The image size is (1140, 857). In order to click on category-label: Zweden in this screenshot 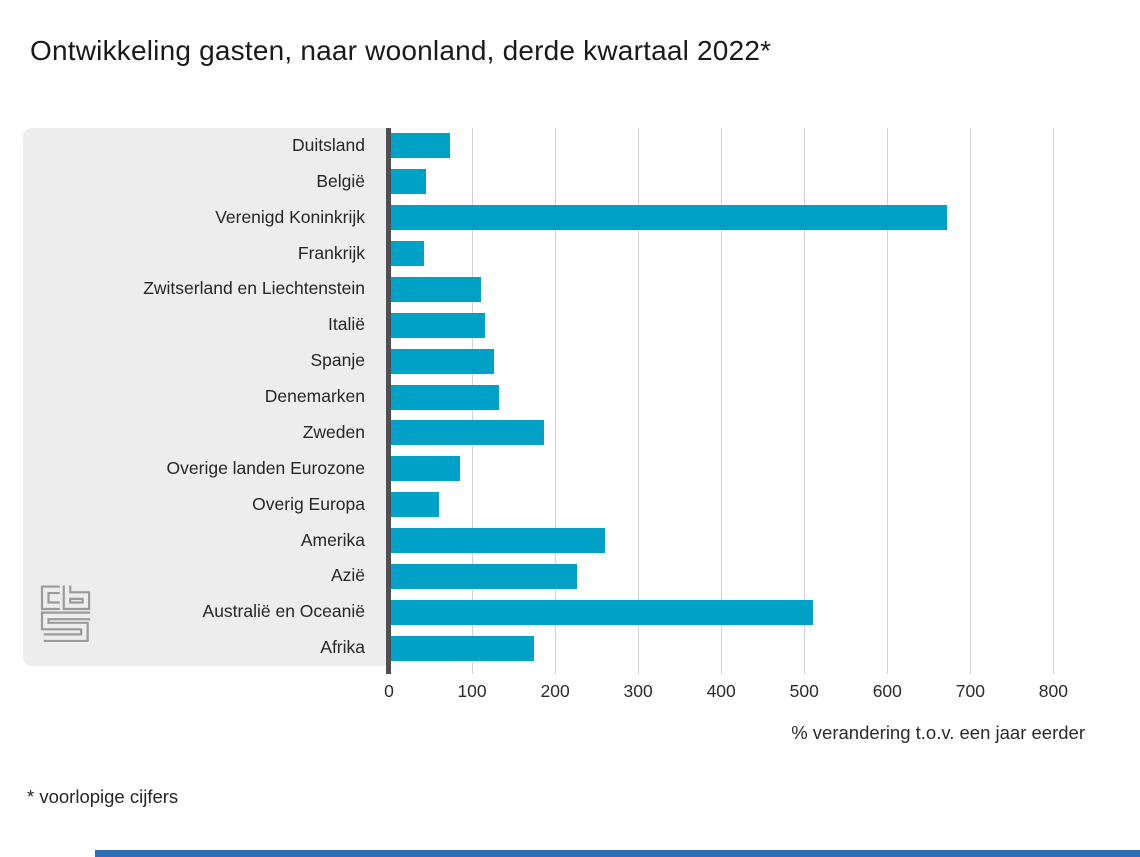, I will do `click(333, 431)`.